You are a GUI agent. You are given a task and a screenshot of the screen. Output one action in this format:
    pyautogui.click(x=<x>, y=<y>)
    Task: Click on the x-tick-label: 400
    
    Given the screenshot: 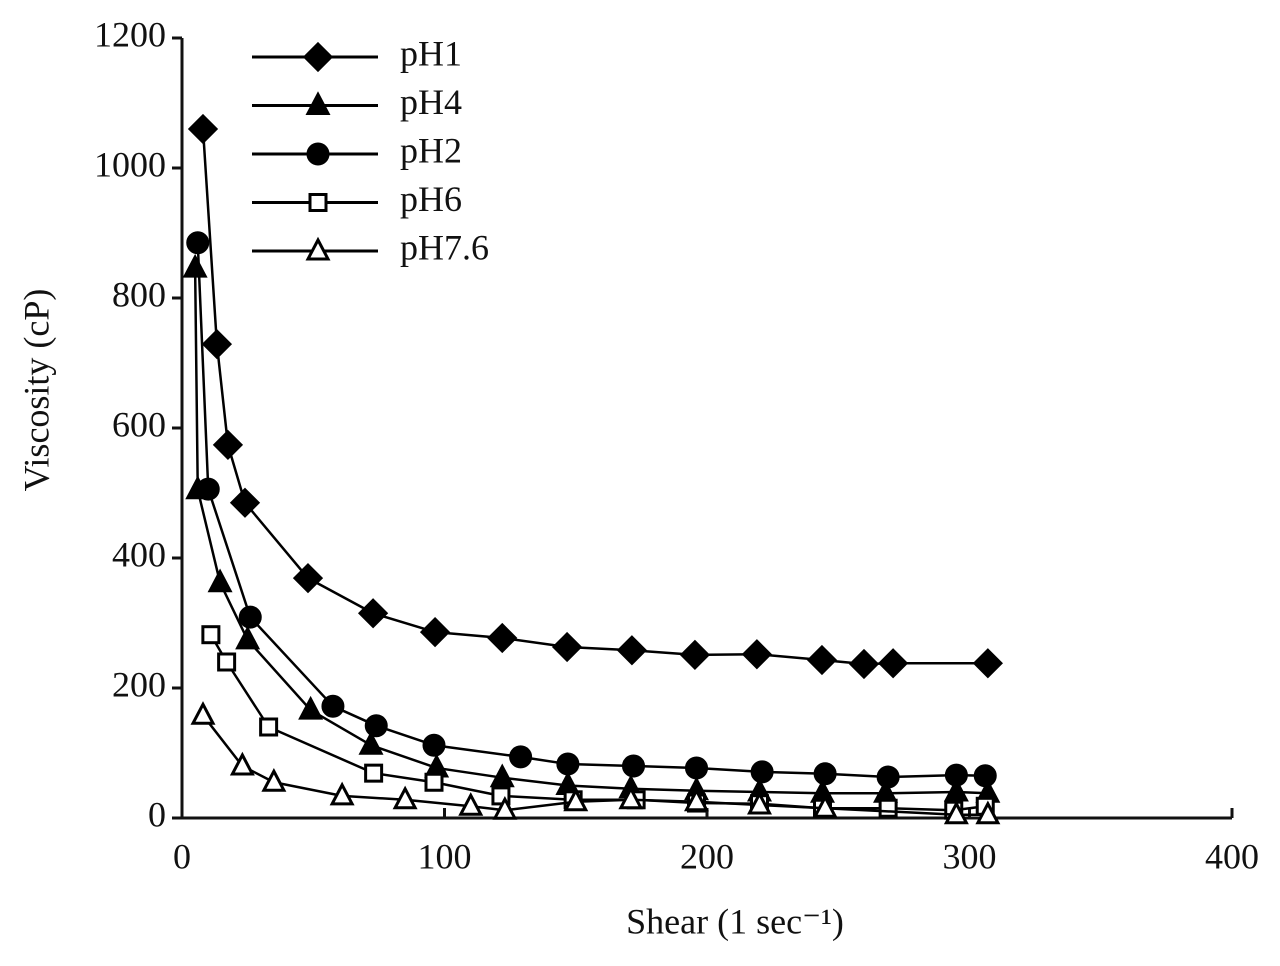 What is the action you would take?
    pyautogui.click(x=1232, y=856)
    